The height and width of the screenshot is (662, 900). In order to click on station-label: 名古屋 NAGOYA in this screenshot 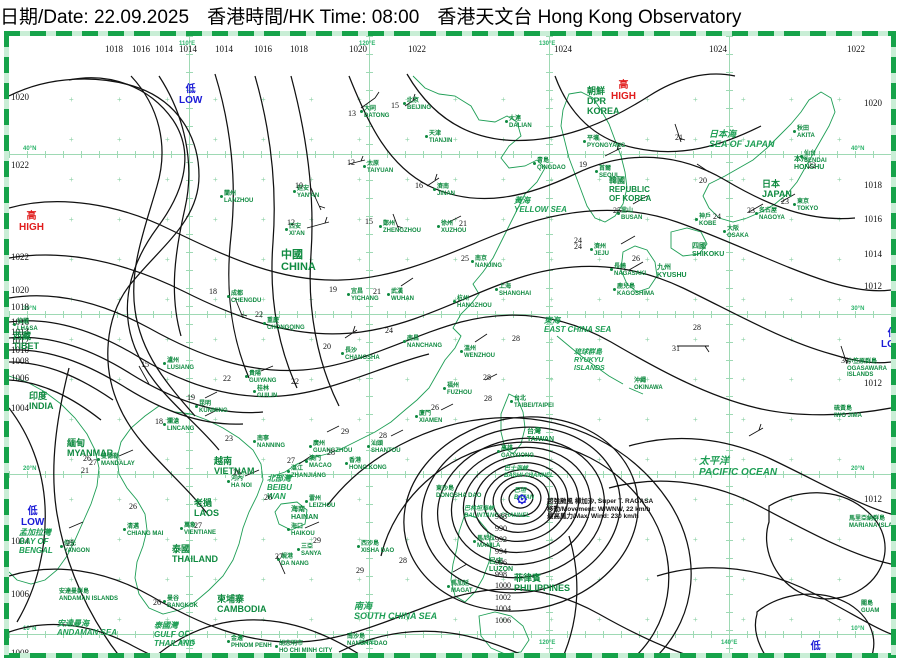, I will do `click(772, 214)`.